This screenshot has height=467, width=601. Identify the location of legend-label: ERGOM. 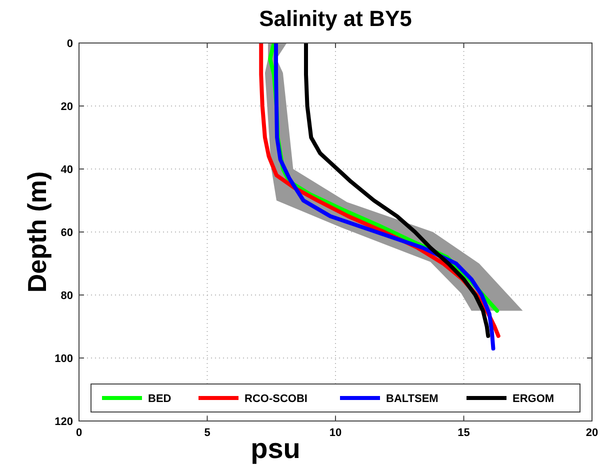
(533, 399).